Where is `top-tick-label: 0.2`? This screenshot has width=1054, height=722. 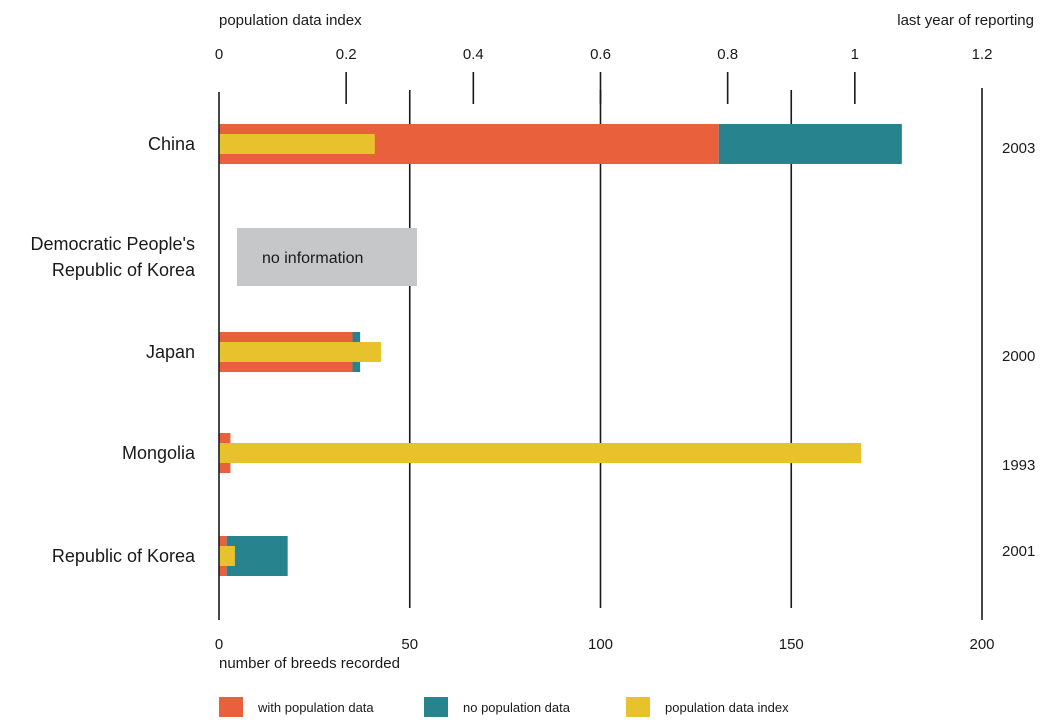 top-tick-label: 0.2 is located at coordinates (346, 54).